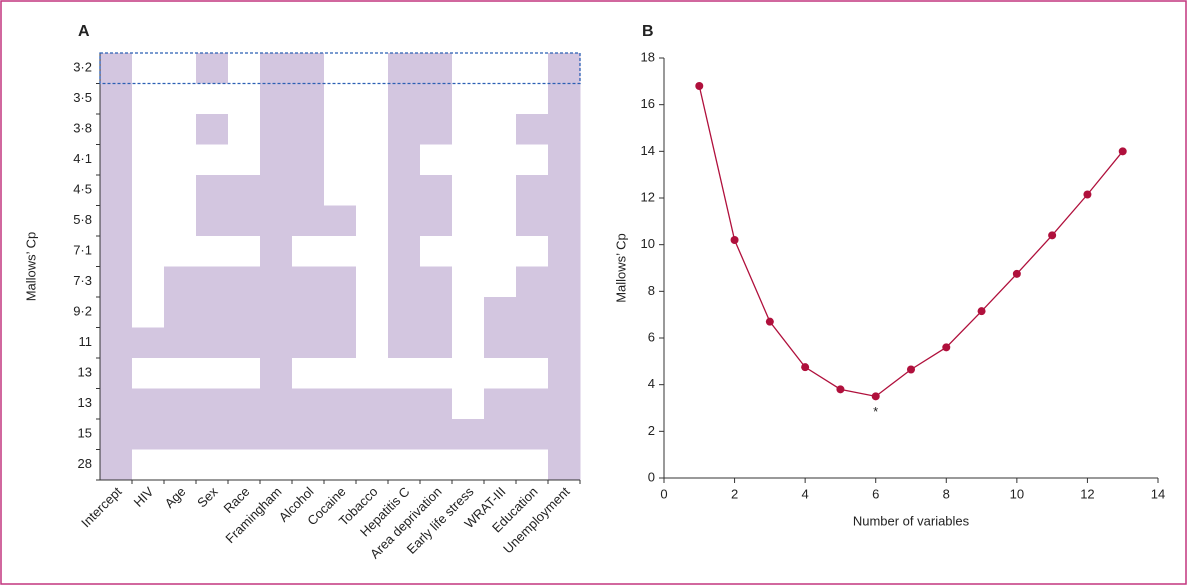  I want to click on x-tick-label: 14, so click(1158, 493).